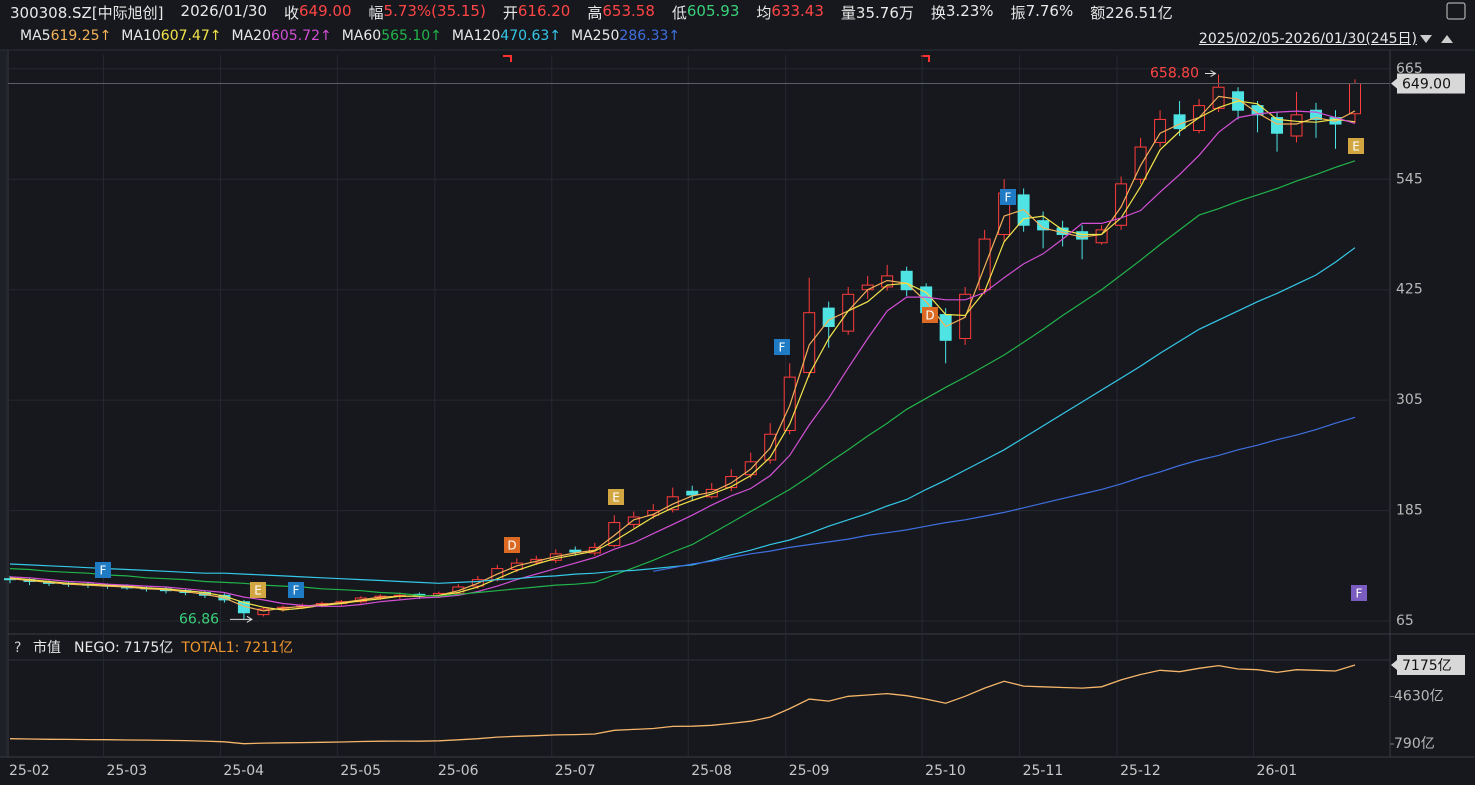  I want to click on event-label: D, so click(511, 546).